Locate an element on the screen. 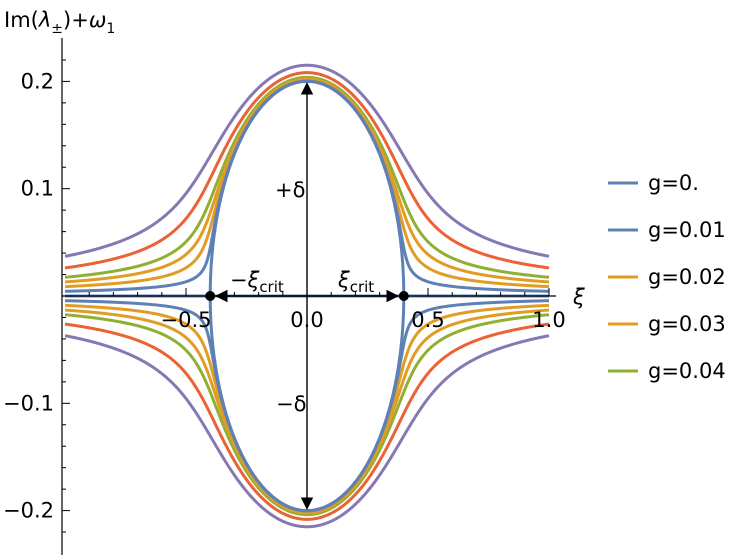  x-axis-label: ξ is located at coordinates (578, 297).